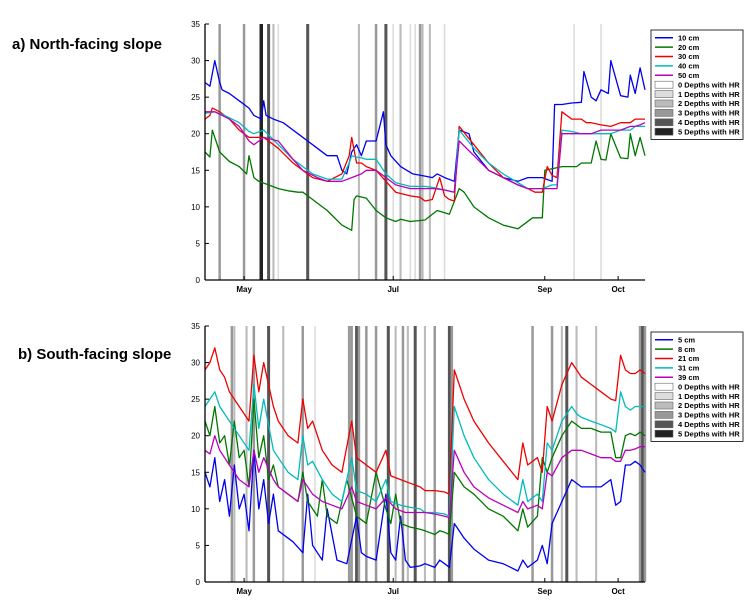 The width and height of the screenshot is (750, 616). I want to click on panel-b-title: b) South-facing slope, so click(95, 354).